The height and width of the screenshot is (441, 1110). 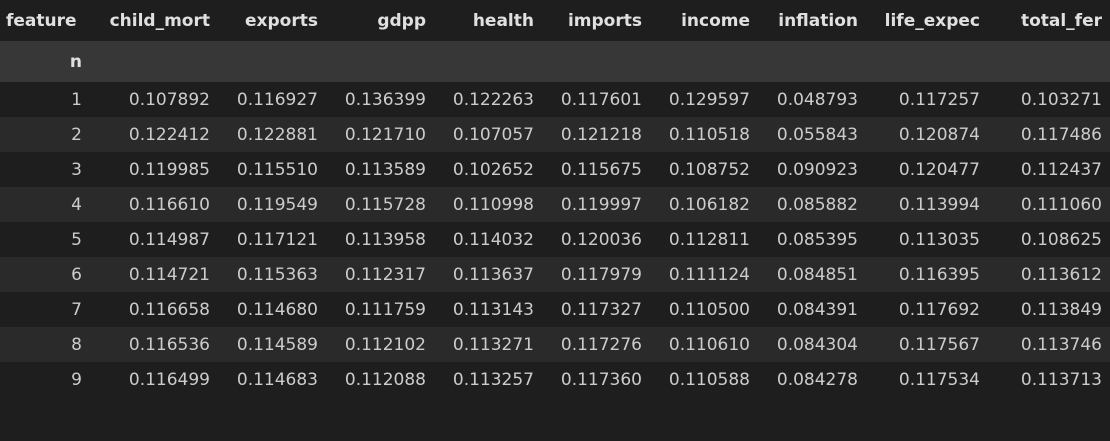 What do you see at coordinates (45, 134) in the screenshot?
I see `row-index-cell: 2` at bounding box center [45, 134].